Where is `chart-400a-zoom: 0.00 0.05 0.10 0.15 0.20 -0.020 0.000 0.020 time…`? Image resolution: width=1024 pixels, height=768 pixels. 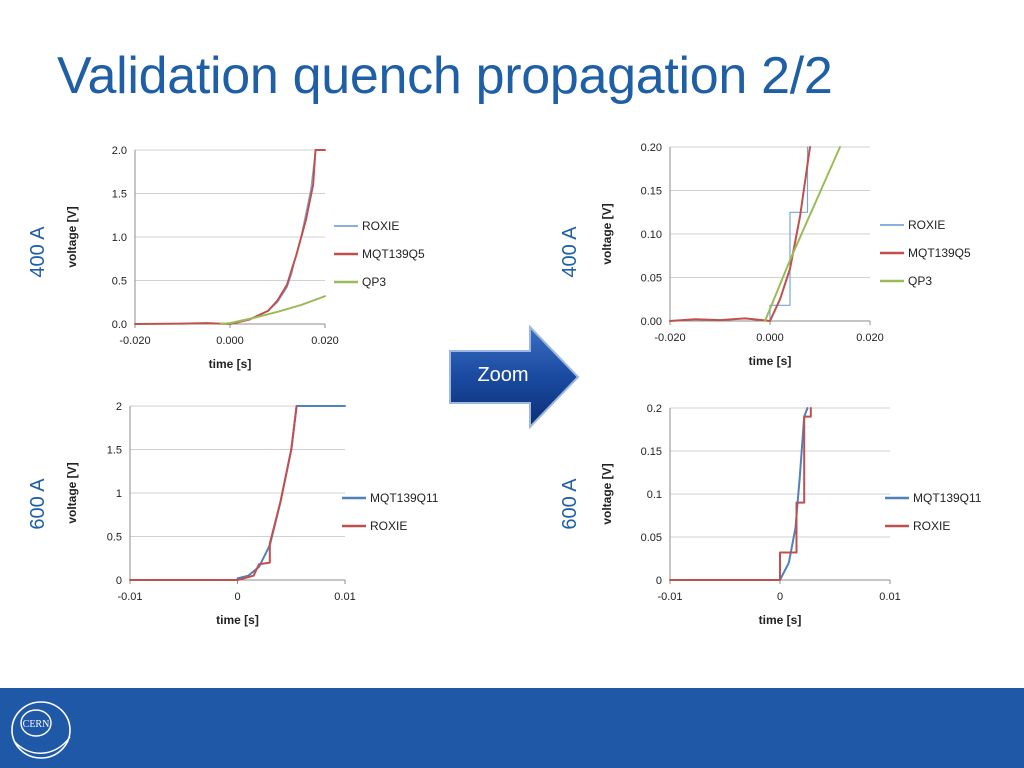
chart-400a-zoom: 0.00 0.05 0.10 0.15 0.20 -0.020 0.000 0.020 time… is located at coordinates (785, 255).